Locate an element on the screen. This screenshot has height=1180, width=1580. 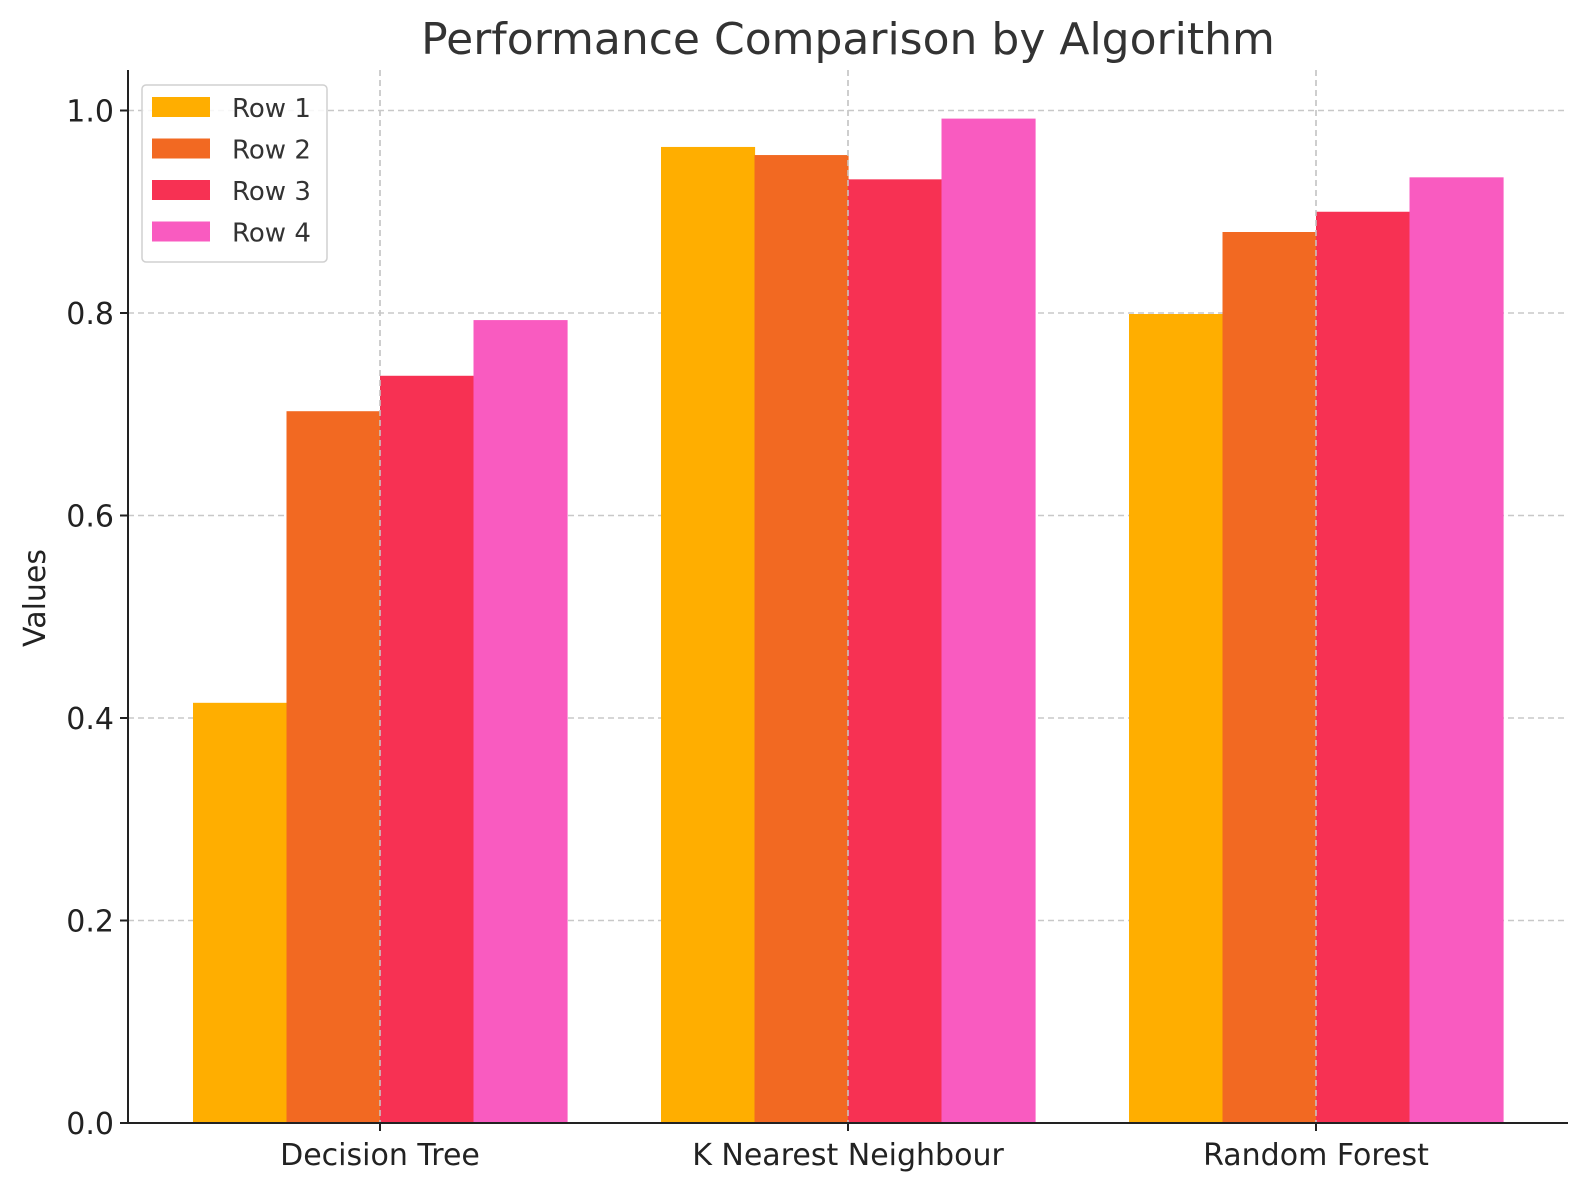
legend: Row 1 Row 2 Row 3 Row 4 is located at coordinates (234, 173).